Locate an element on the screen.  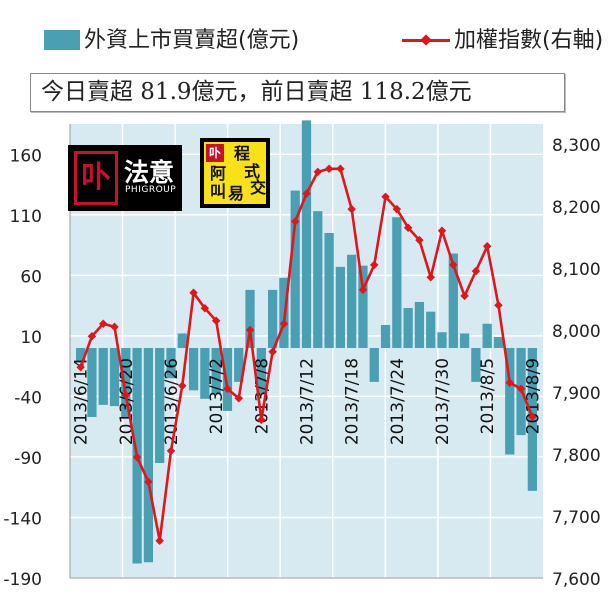
line-legend-label: 加權指數(右軸) is located at coordinates (529, 40).